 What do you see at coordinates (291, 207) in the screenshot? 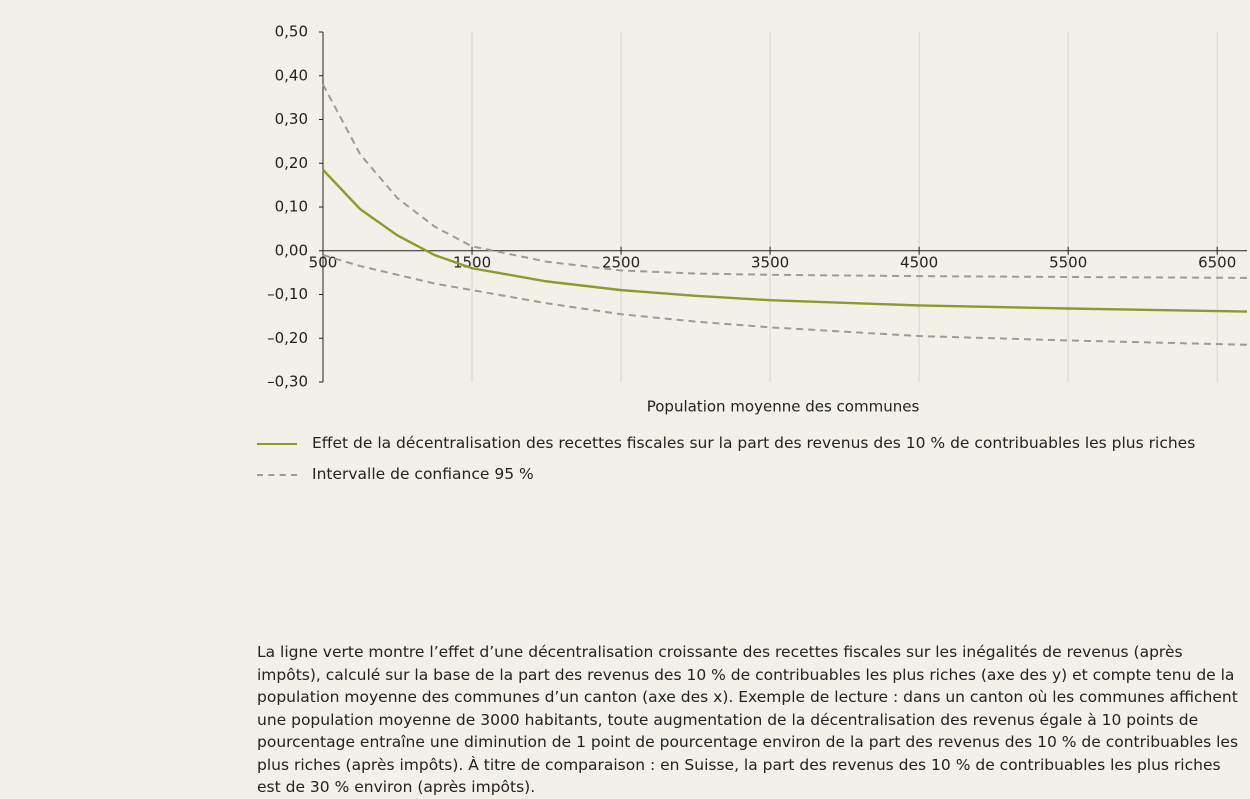
I see `y-tick-label: 0,10` at bounding box center [291, 207].